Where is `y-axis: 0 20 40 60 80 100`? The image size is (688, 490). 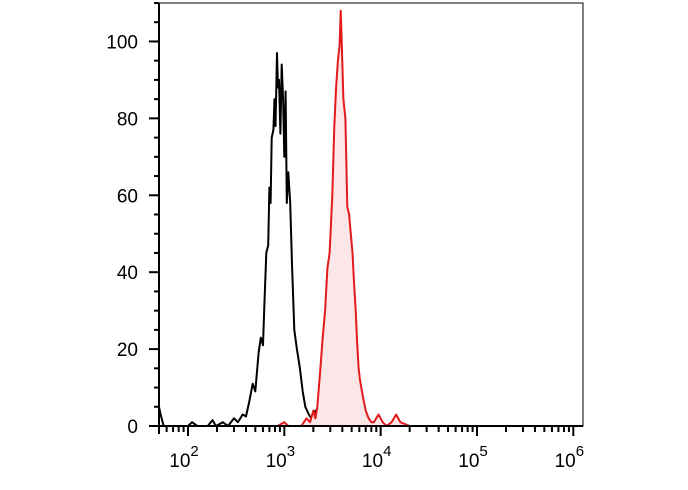
y-axis: 0 20 40 60 80 100 is located at coordinates (133, 220).